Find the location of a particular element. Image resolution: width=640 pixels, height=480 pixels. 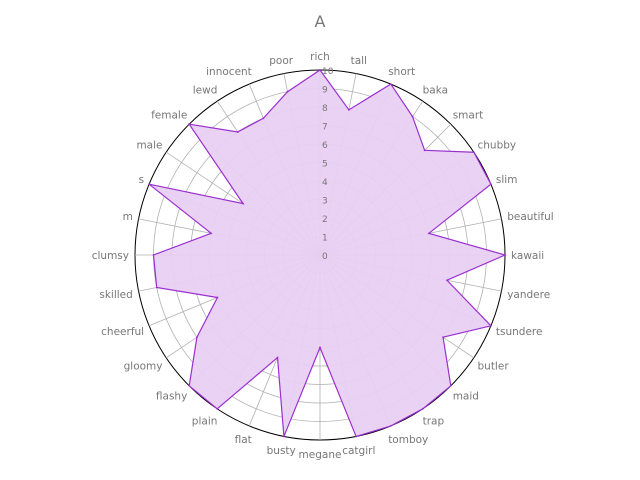

radial-tick-label: 9 is located at coordinates (325, 91).